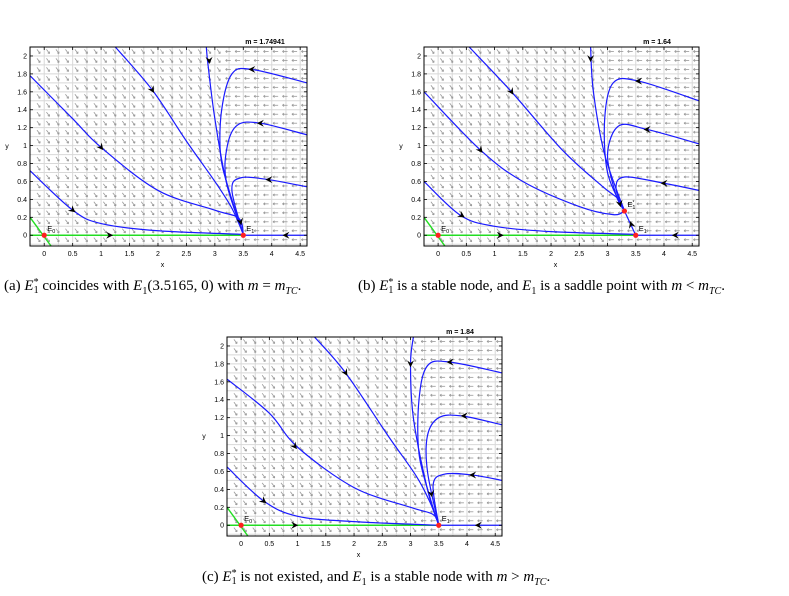 This screenshot has height=596, width=789. I want to click on label-base: E, so click(629, 204).